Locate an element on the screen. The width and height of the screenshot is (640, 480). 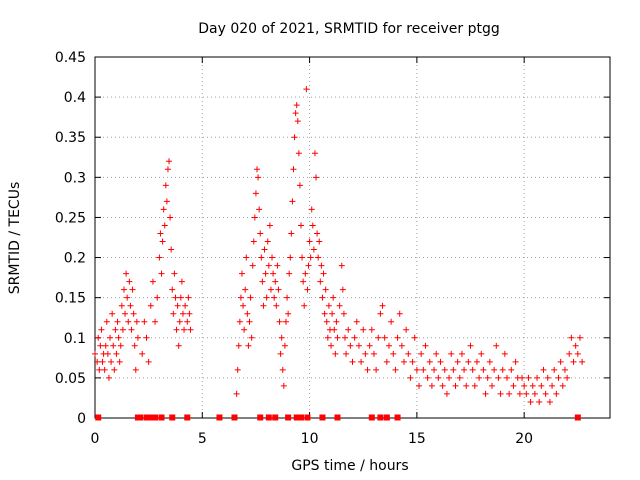
y-tick-label: 0.35 is located at coordinates (70, 138).